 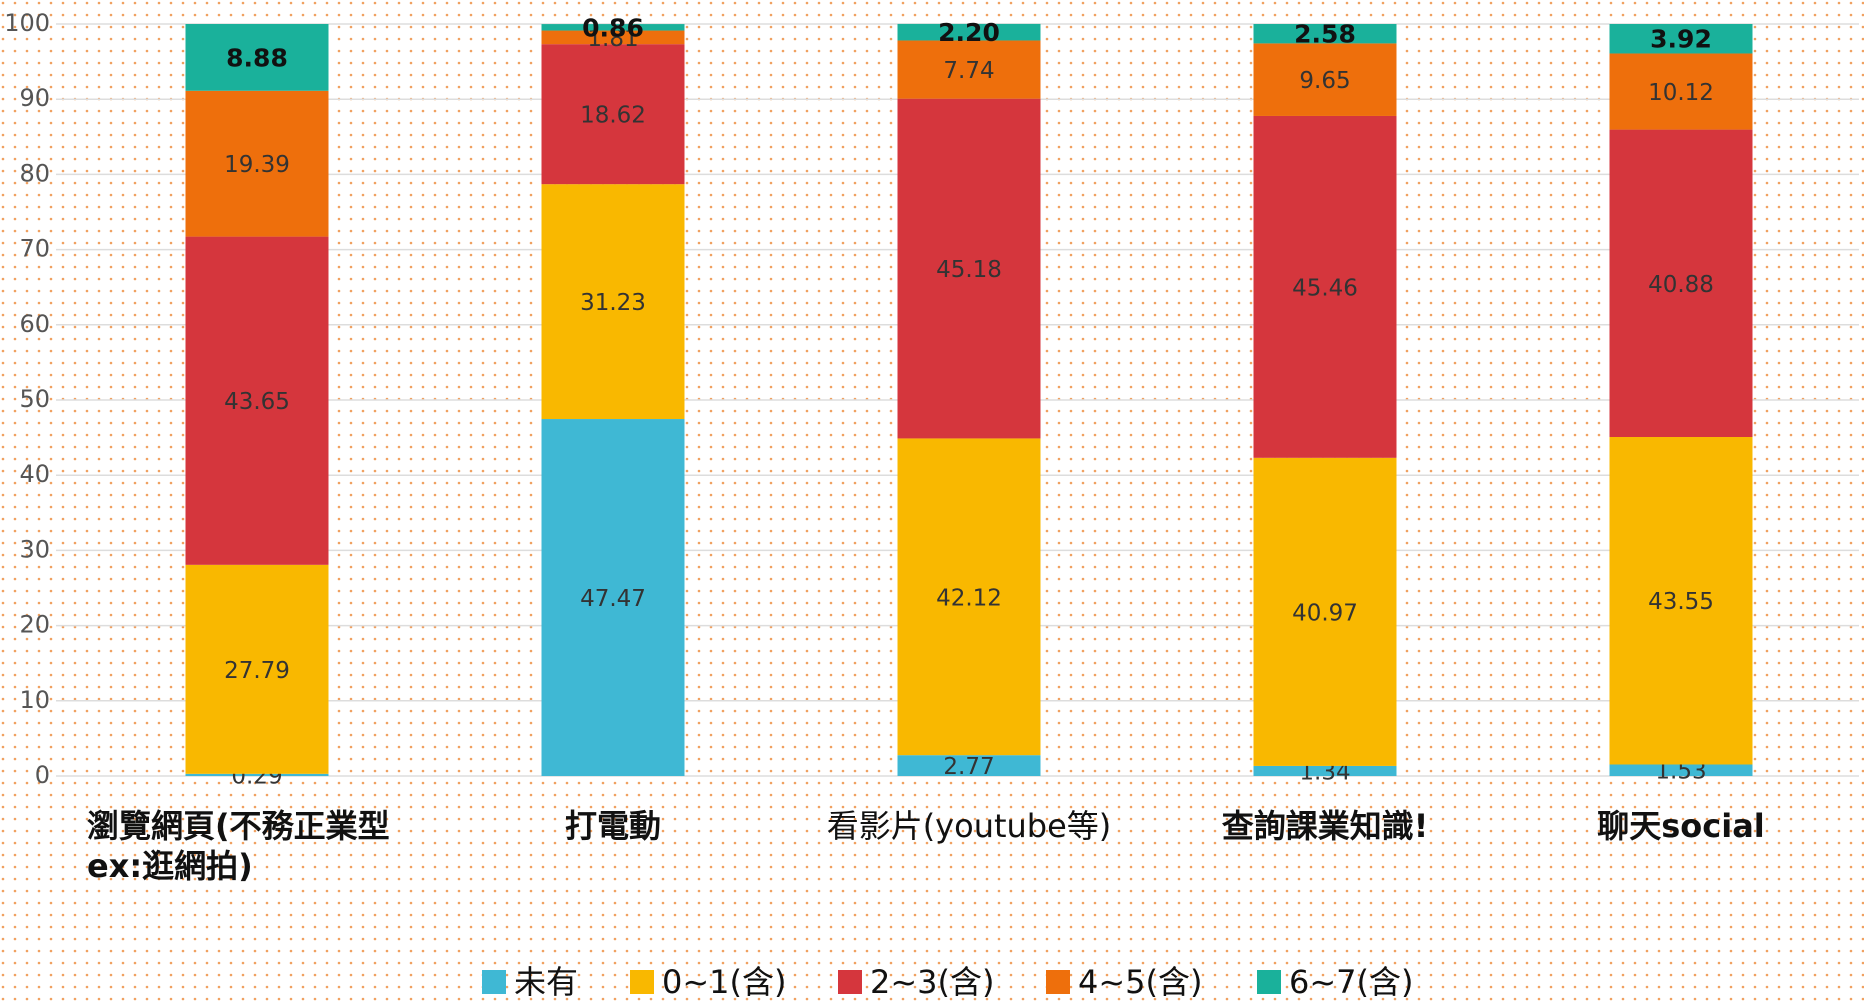 I want to click on data-label: 9.65, so click(x=1324, y=81).